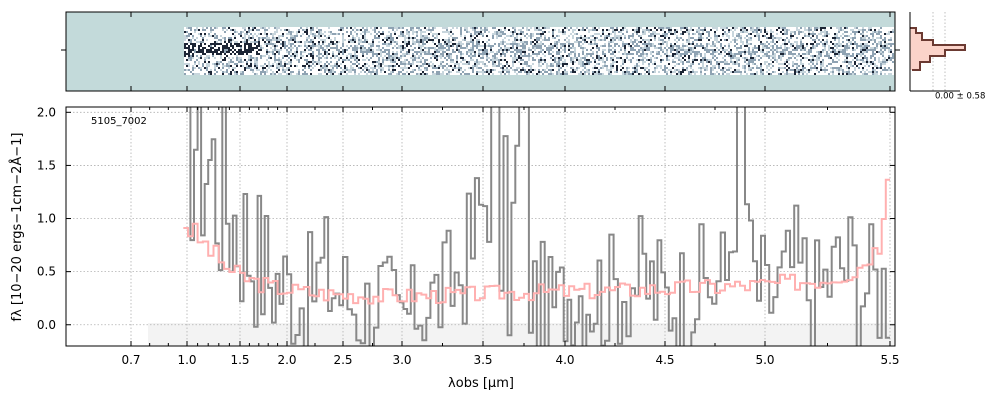 This screenshot has width=1000, height=400. I want to click on profile-line, so click(938, 49).